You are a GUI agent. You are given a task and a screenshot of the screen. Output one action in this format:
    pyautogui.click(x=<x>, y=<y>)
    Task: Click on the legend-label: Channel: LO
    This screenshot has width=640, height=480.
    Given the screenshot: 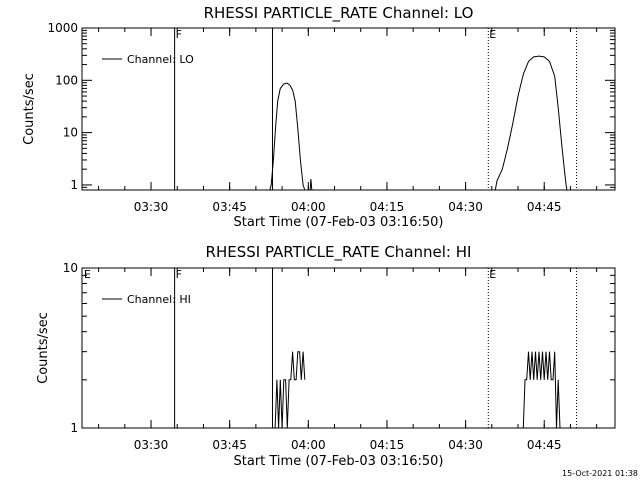 What is the action you would take?
    pyautogui.click(x=160, y=59)
    